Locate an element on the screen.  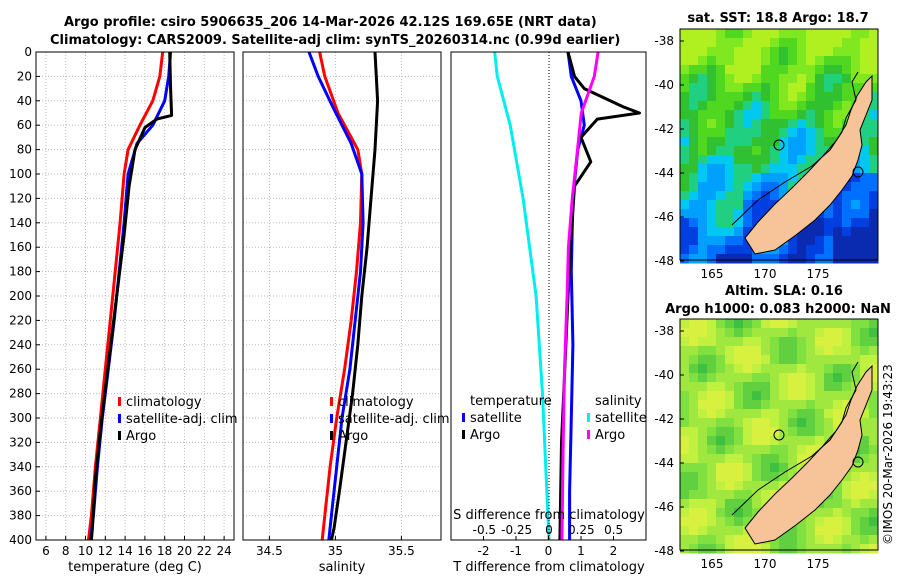
y-tick-label: 220 is located at coordinates (20, 320).